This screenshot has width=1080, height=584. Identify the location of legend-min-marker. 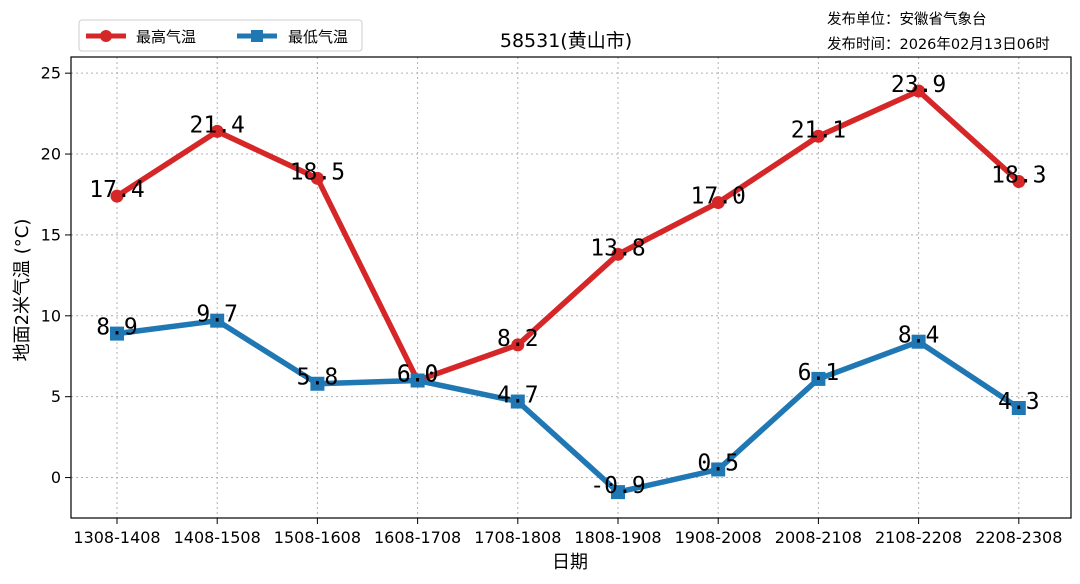
(257, 36).